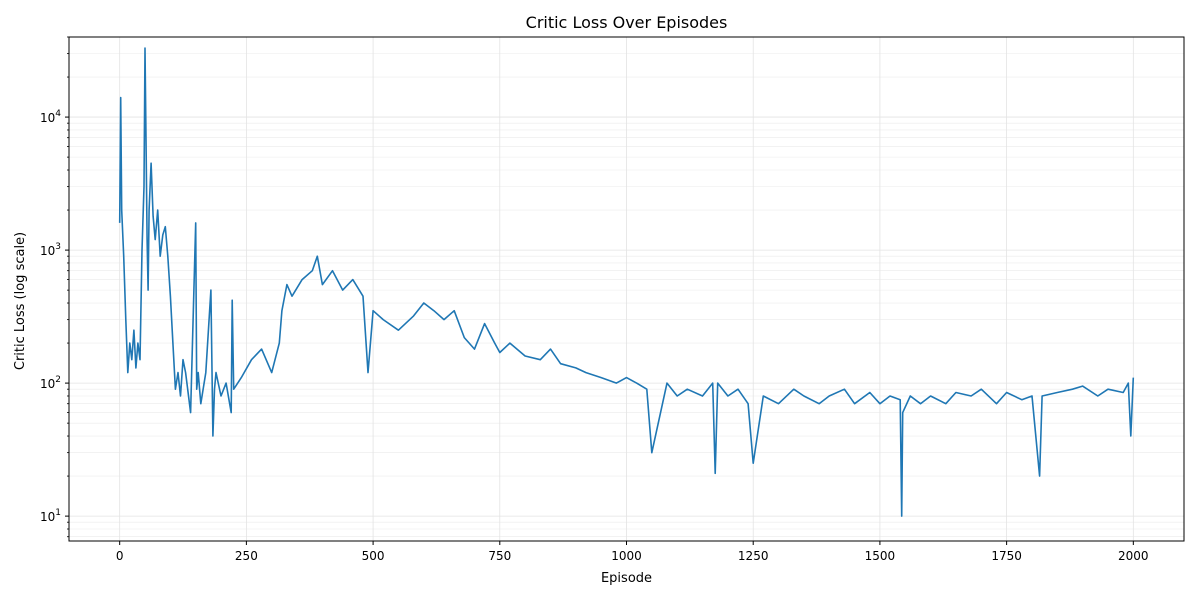 Image resolution: width=1200 pixels, height=600 pixels. What do you see at coordinates (50, 516) in the screenshot?
I see `y-tick-label: 10¹` at bounding box center [50, 516].